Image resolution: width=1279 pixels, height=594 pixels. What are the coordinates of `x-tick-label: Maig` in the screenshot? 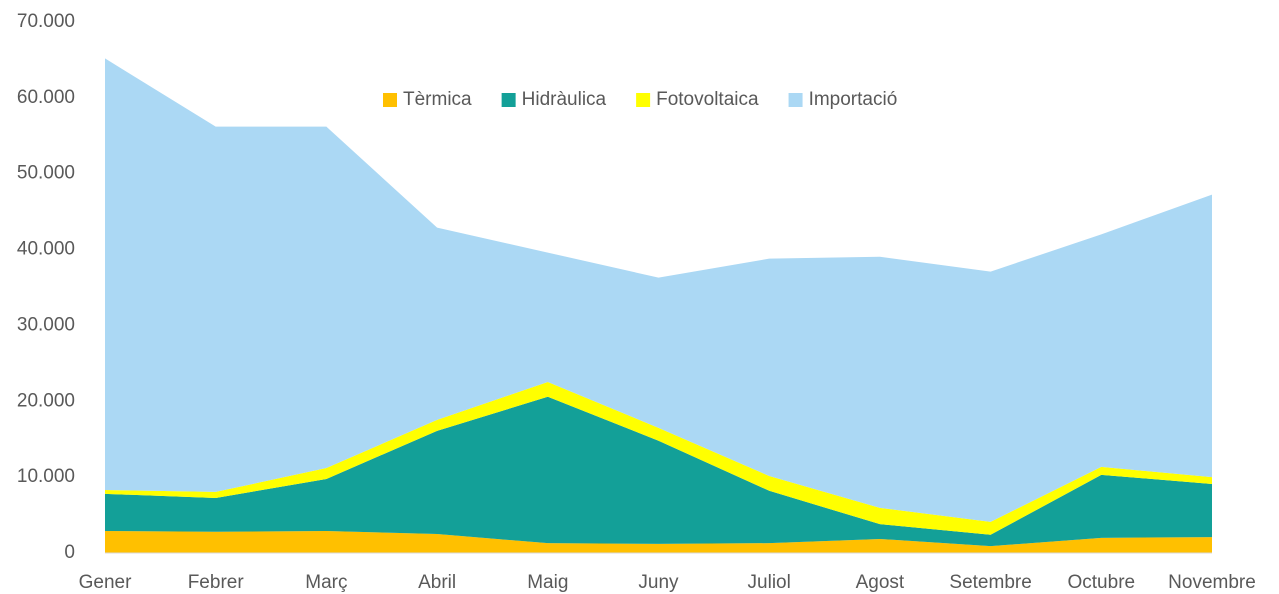 It's located at (547, 582).